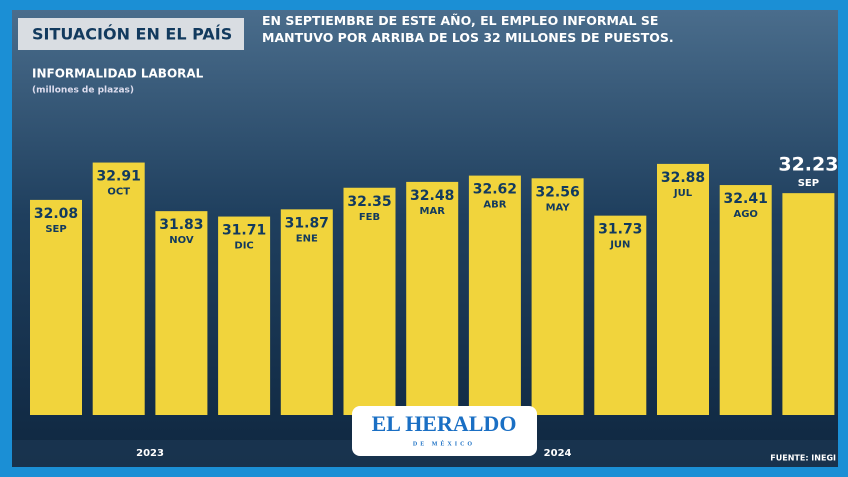  I want to click on year-label: 2024, so click(558, 453).